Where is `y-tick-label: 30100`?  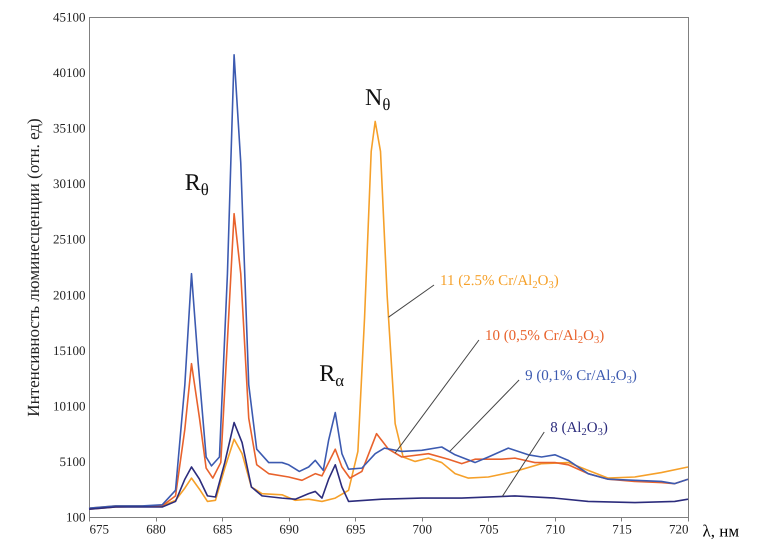 y-tick-label: 30100 is located at coordinates (69, 184).